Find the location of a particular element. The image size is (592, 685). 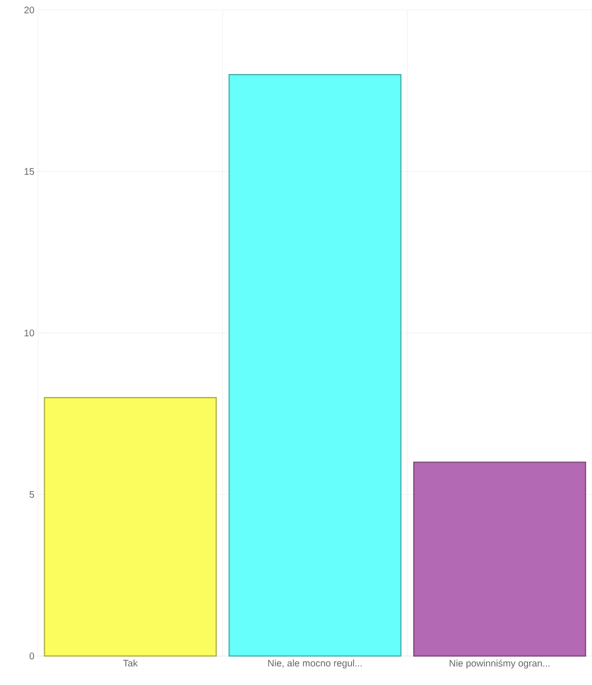

y-tick-label: 5 is located at coordinates (32, 494).